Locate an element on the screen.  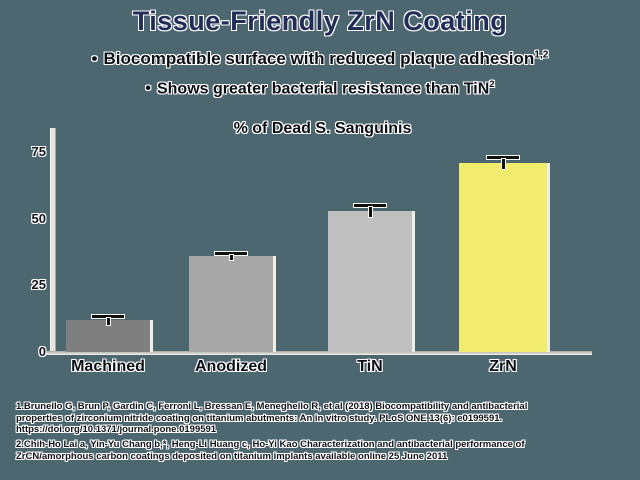
x-label-anodized: Anodized is located at coordinates (231, 366).